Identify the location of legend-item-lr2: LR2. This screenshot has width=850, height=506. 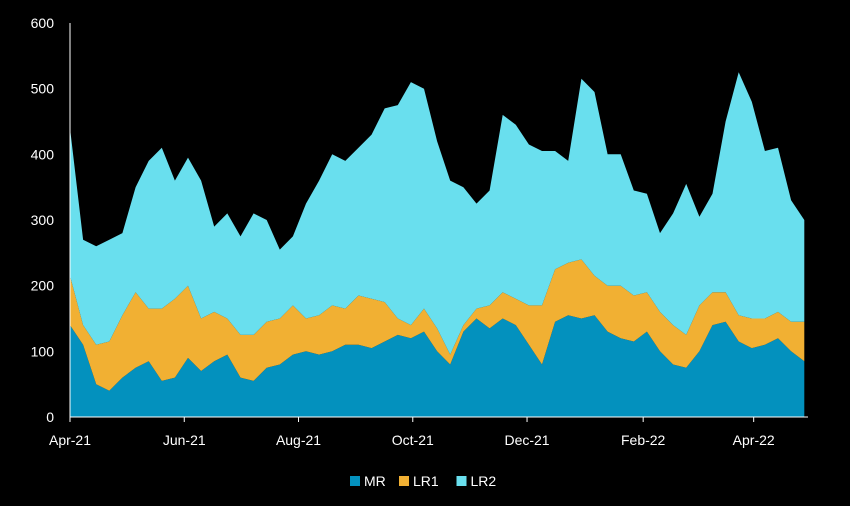
(476, 481).